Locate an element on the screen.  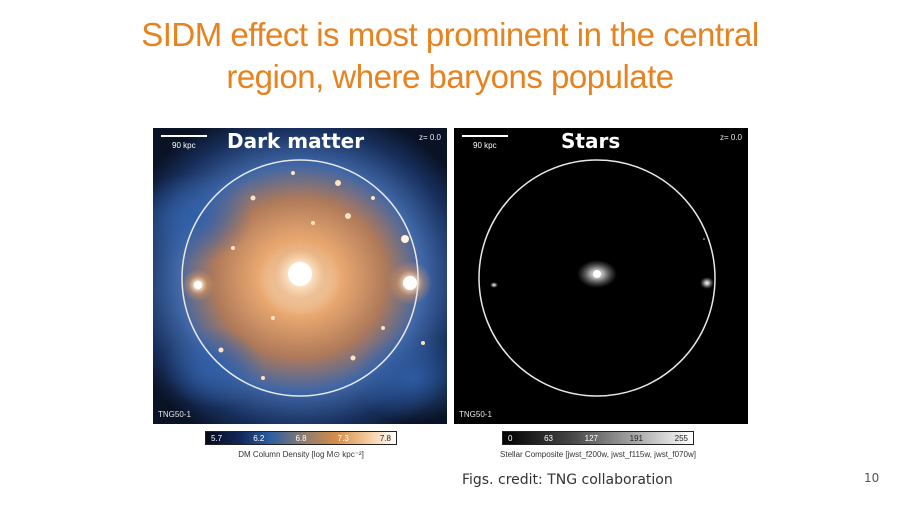
dm-colorbar: 5.7 6.2 6.8 7.3 7.8 is located at coordinates (301, 438).